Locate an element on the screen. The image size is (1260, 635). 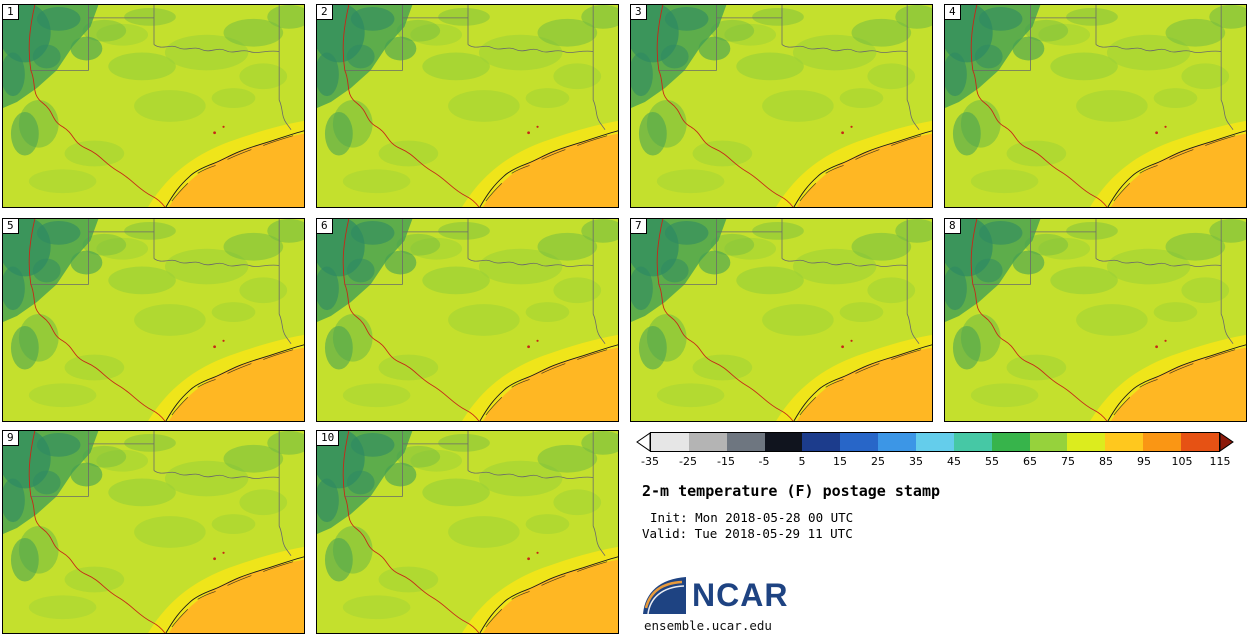
ensemble-panel-3: 3 is located at coordinates (781, 106).